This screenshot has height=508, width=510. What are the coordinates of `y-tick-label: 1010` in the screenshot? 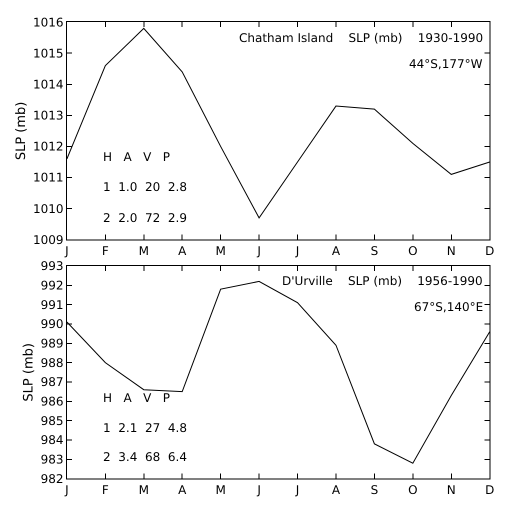 It's located at (48, 209).